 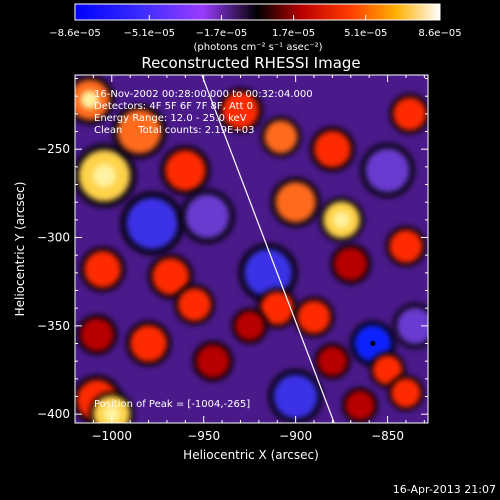 What do you see at coordinates (53, 414) in the screenshot?
I see `y-tick-label: −400` at bounding box center [53, 414].